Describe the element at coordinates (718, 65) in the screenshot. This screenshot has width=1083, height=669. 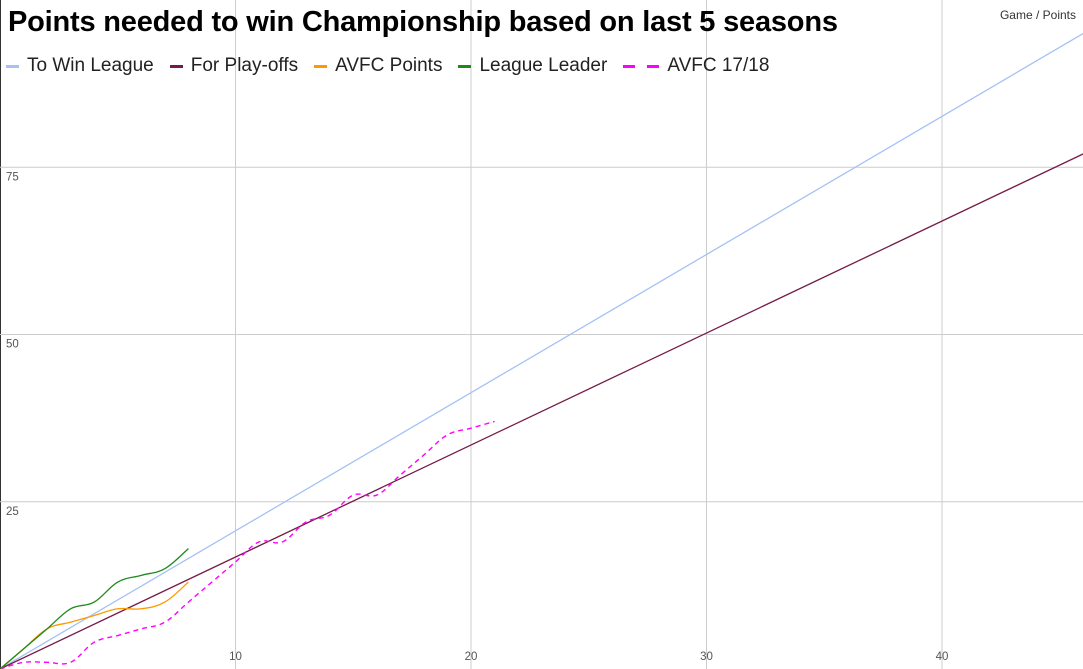
I see `legend-label: AVFC 17/18` at that location.